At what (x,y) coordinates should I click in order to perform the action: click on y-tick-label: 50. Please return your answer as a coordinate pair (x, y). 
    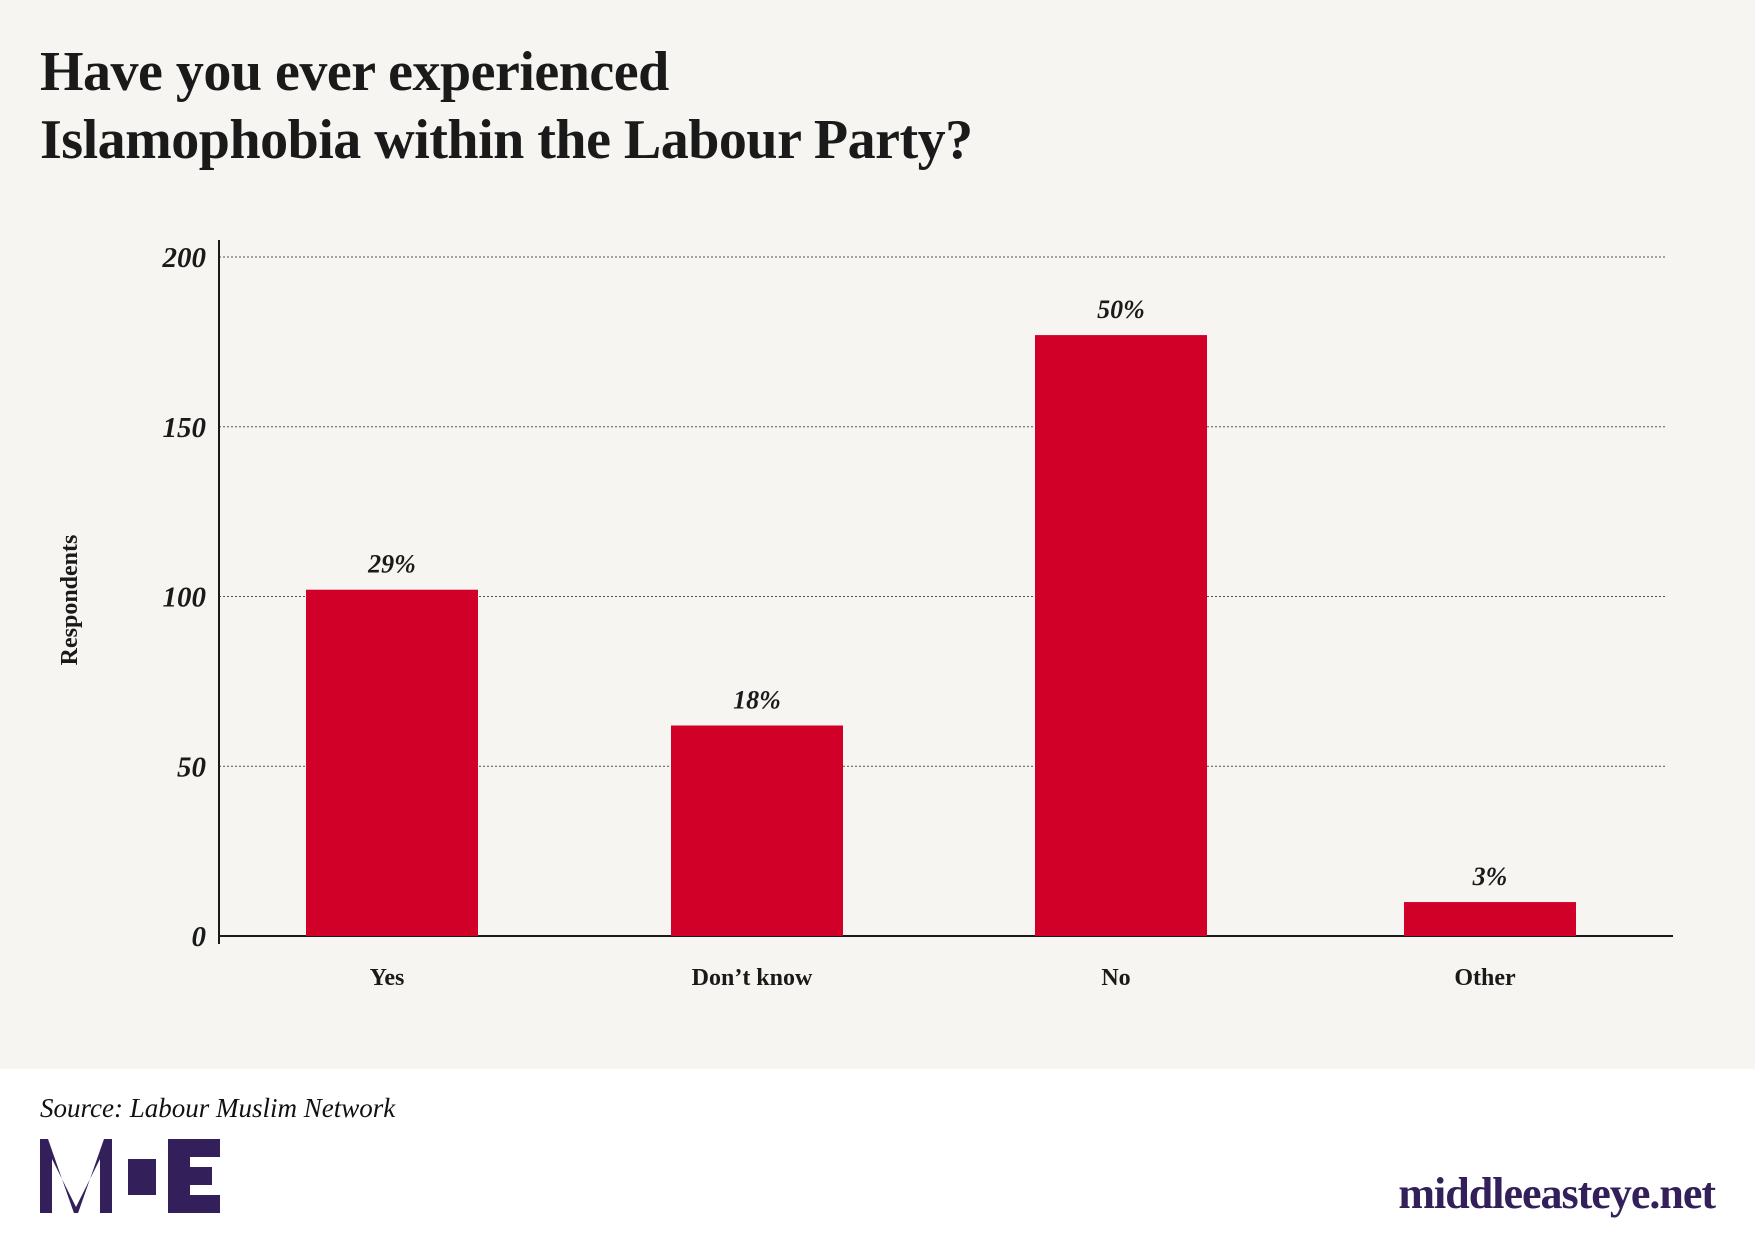
    Looking at the image, I should click on (191, 767).